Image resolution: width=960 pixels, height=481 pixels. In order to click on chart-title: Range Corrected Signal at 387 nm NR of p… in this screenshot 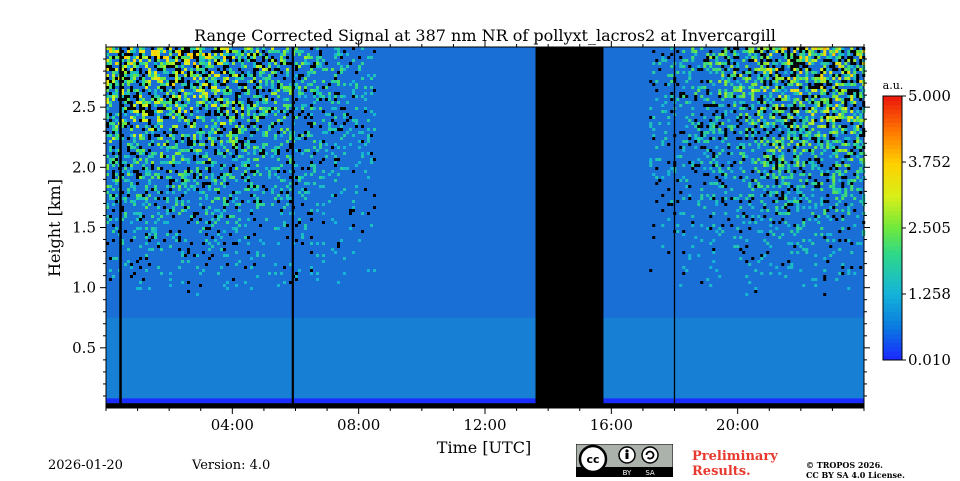, I will do `click(485, 35)`.